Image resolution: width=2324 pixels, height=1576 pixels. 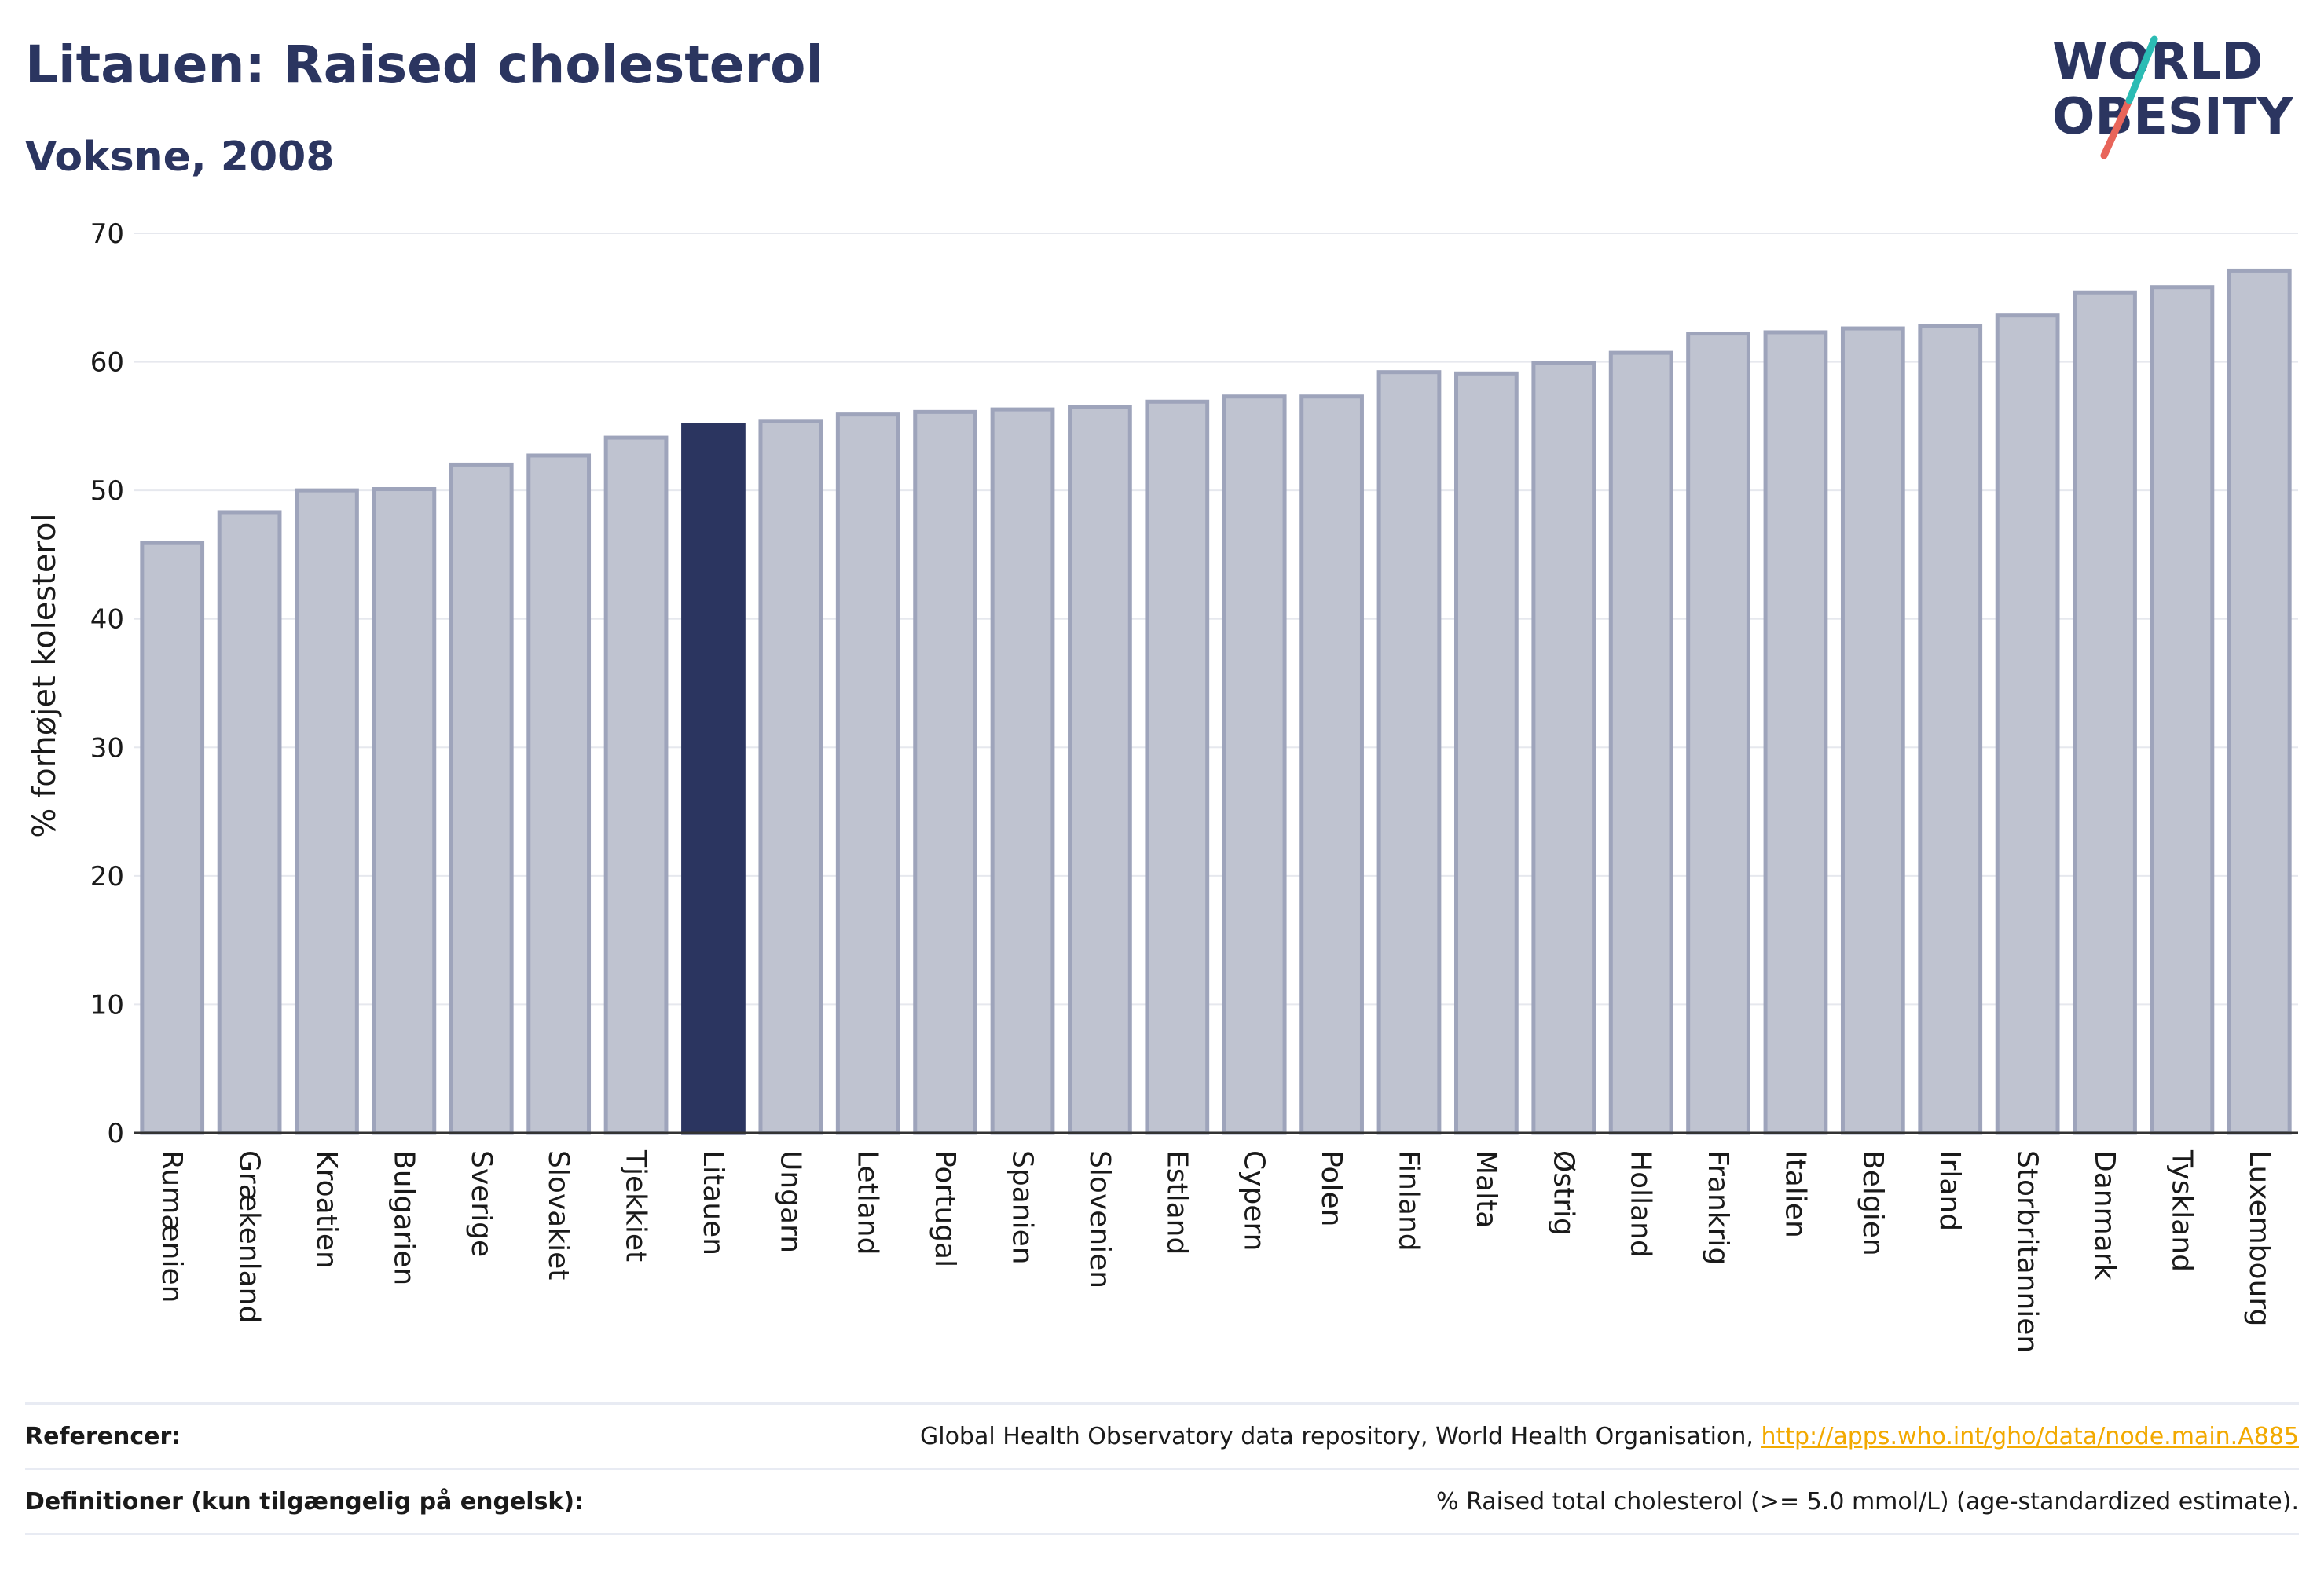 What do you see at coordinates (1795, 1194) in the screenshot?
I see `x-tick-label: Italien` at bounding box center [1795, 1194].